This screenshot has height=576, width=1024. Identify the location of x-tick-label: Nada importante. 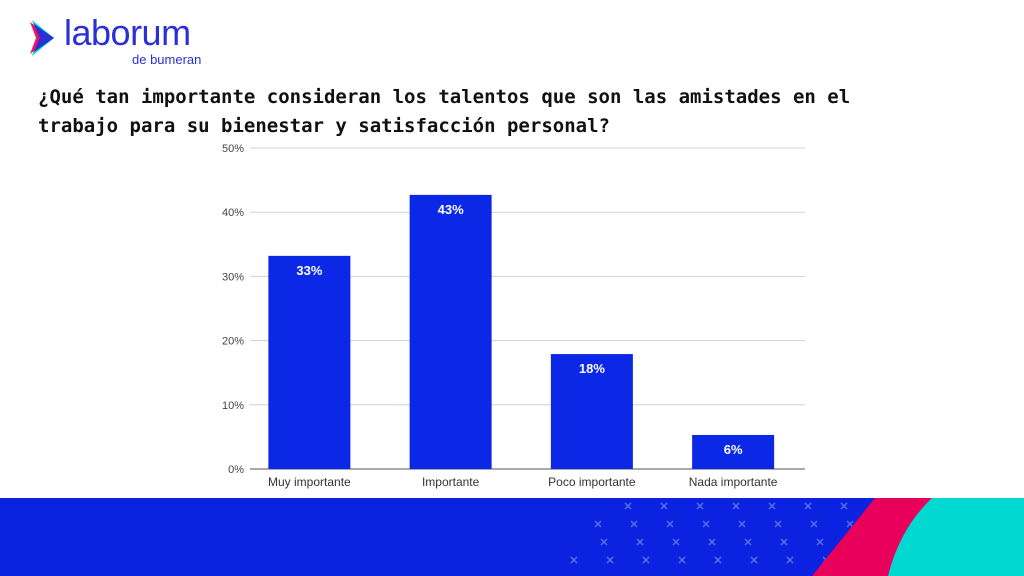
(733, 482).